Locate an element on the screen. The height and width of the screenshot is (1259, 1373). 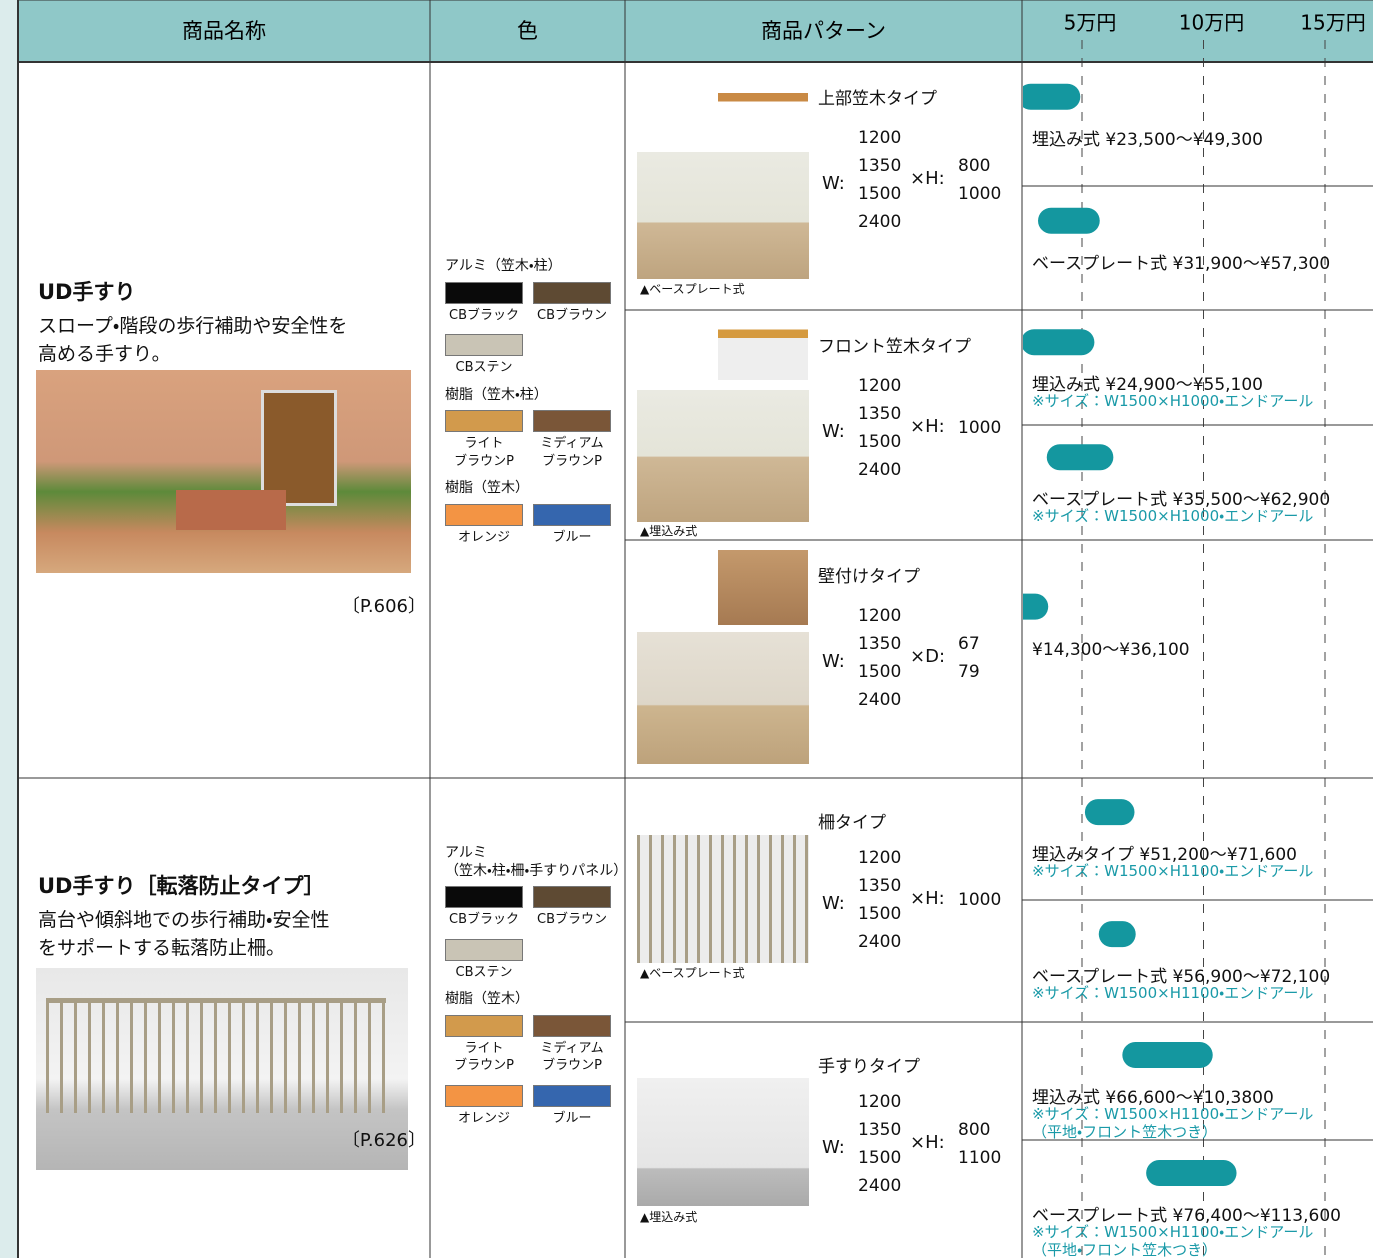
tick-label: 10万円 is located at coordinates (1211, 23).